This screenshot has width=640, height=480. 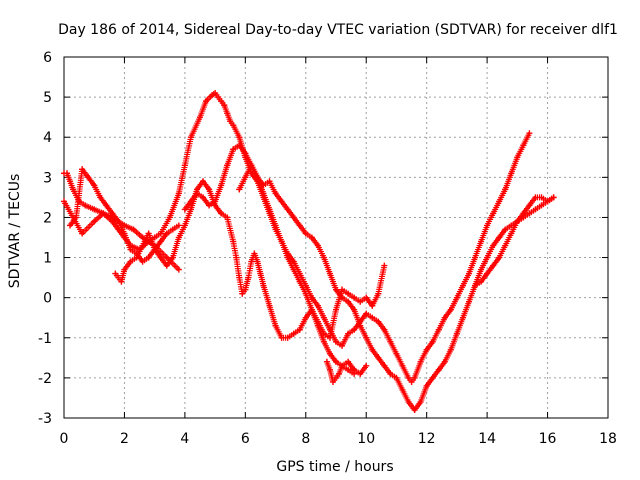 I want to click on x-tick-label: 16, so click(x=548, y=439).